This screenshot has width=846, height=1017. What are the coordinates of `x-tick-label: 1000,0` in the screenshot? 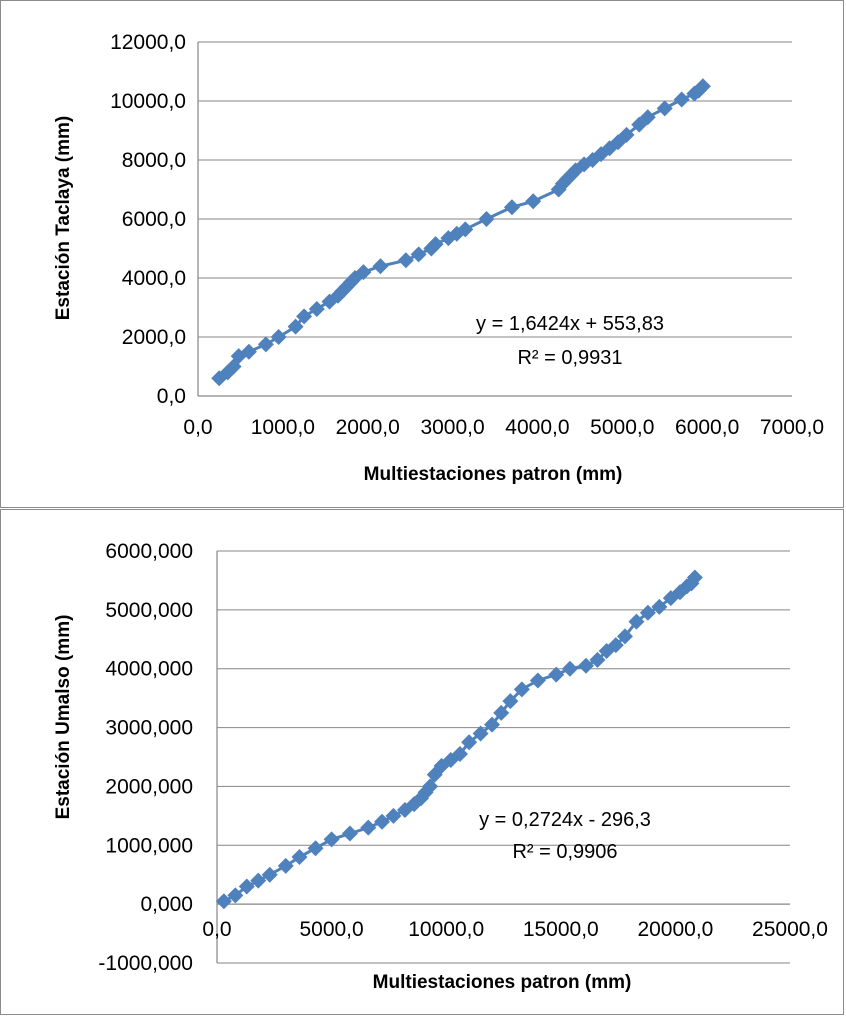 It's located at (283, 427).